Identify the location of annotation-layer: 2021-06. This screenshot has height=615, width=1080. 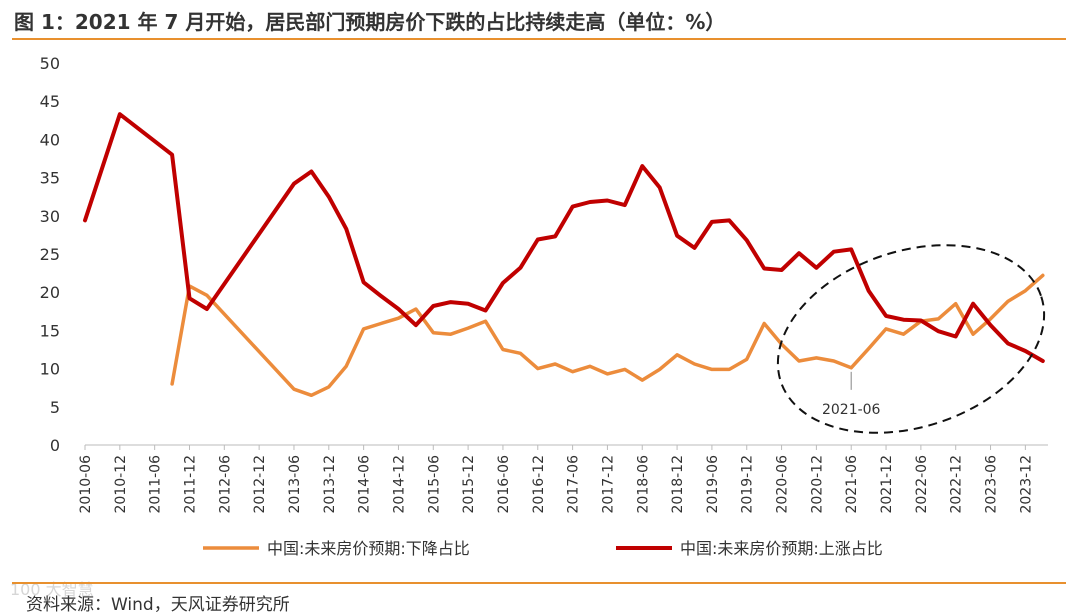
(911, 339).